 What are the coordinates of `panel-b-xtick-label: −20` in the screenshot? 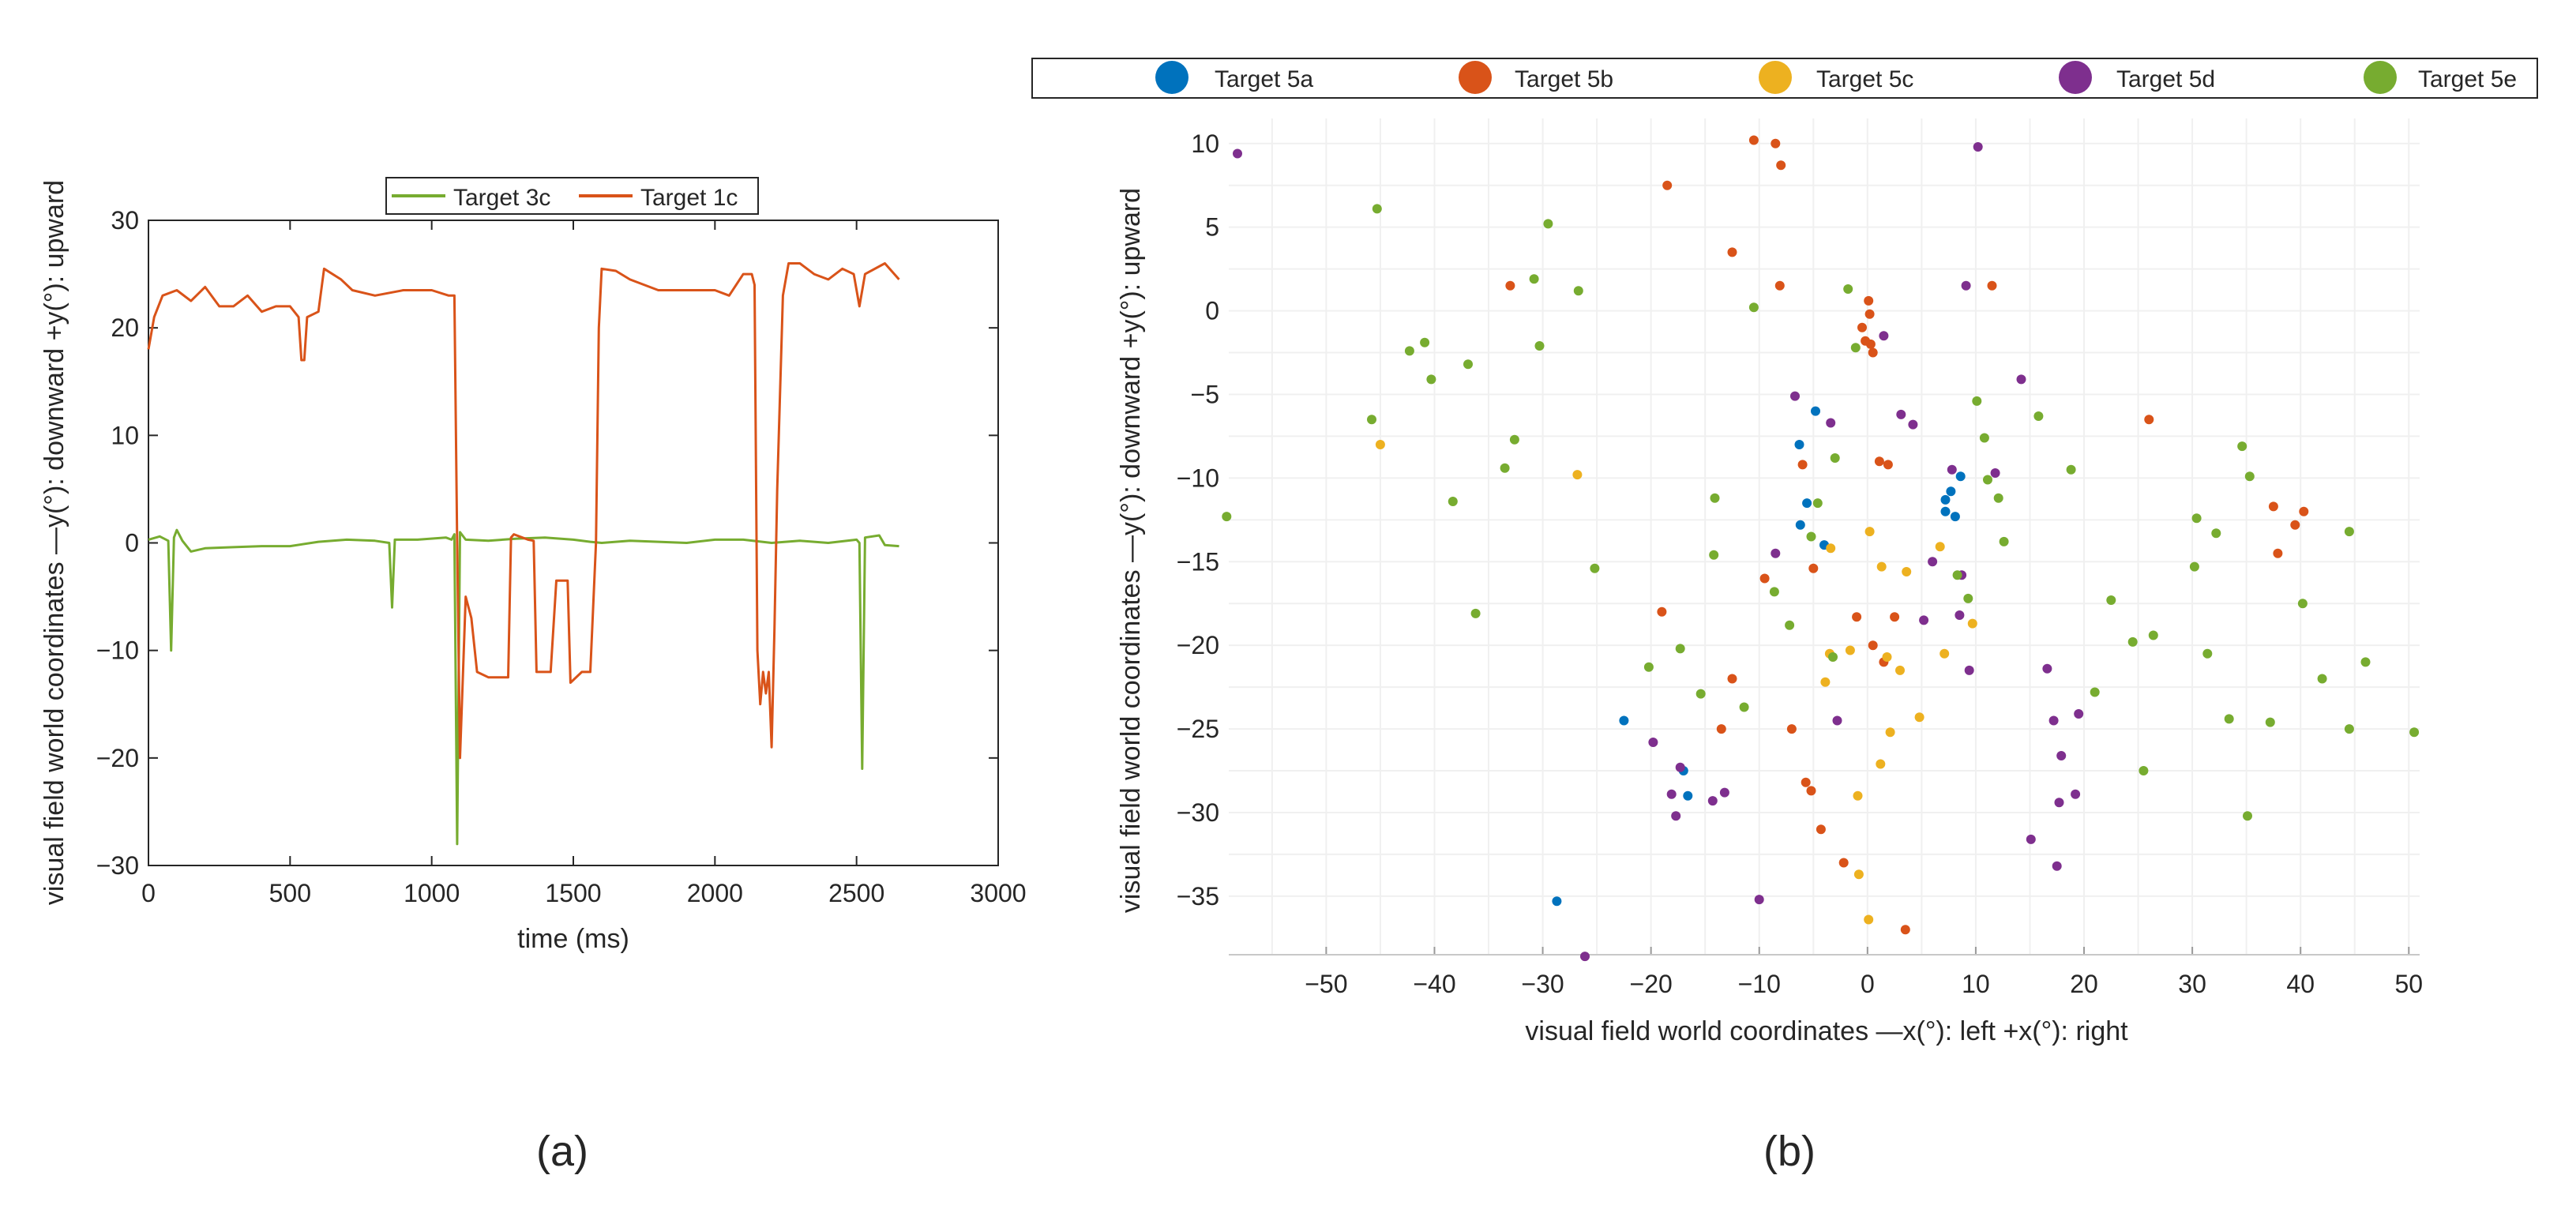 It's located at (1651, 984).